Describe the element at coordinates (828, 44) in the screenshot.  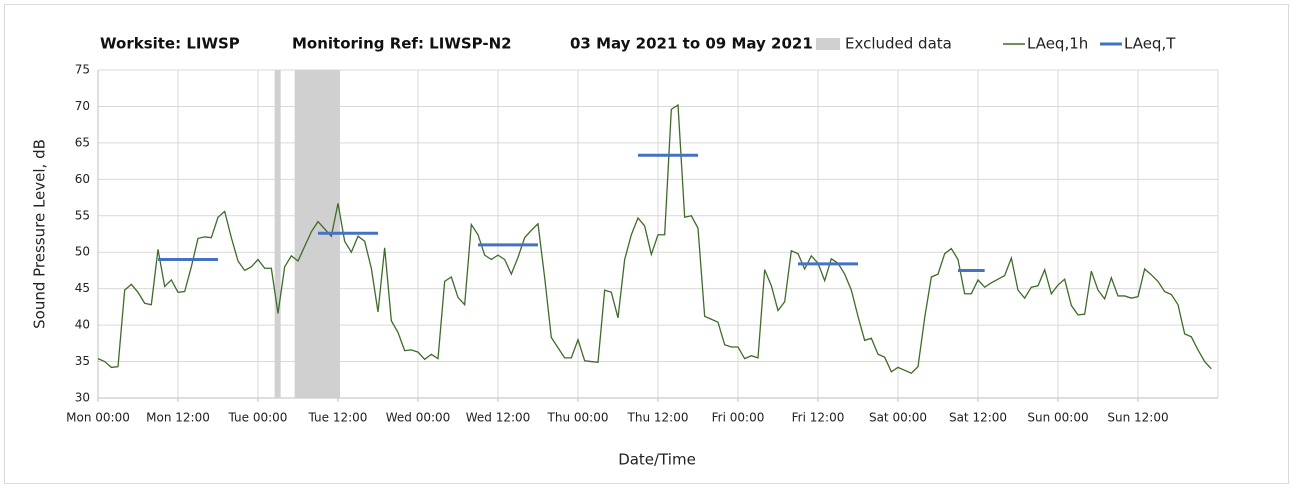
I see `legend-swatch` at that location.